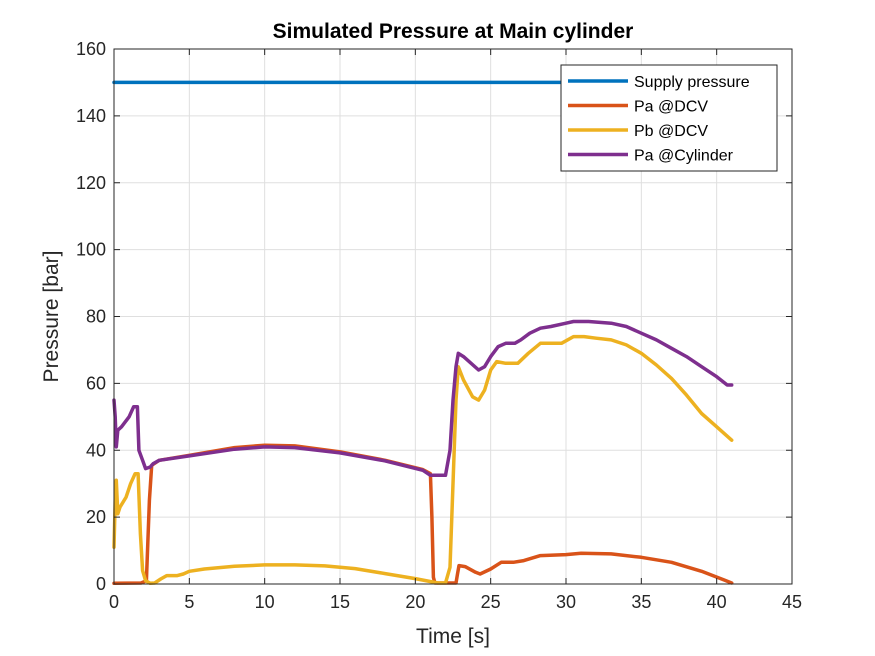 The height and width of the screenshot is (656, 875). I want to click on x-tick-label: 45, so click(792, 602).